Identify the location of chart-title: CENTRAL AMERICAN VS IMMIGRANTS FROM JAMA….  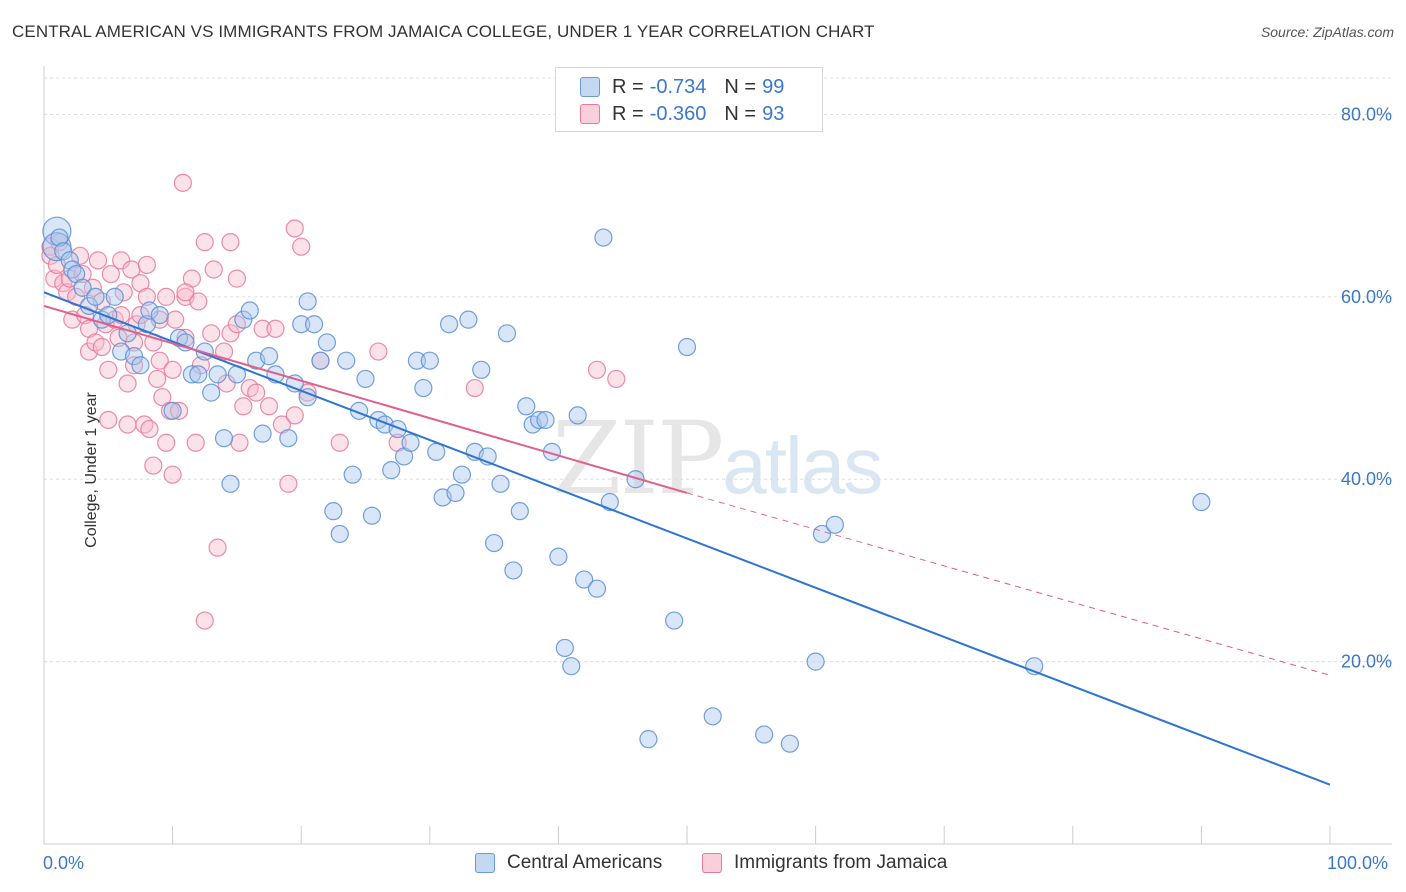
(443, 31).